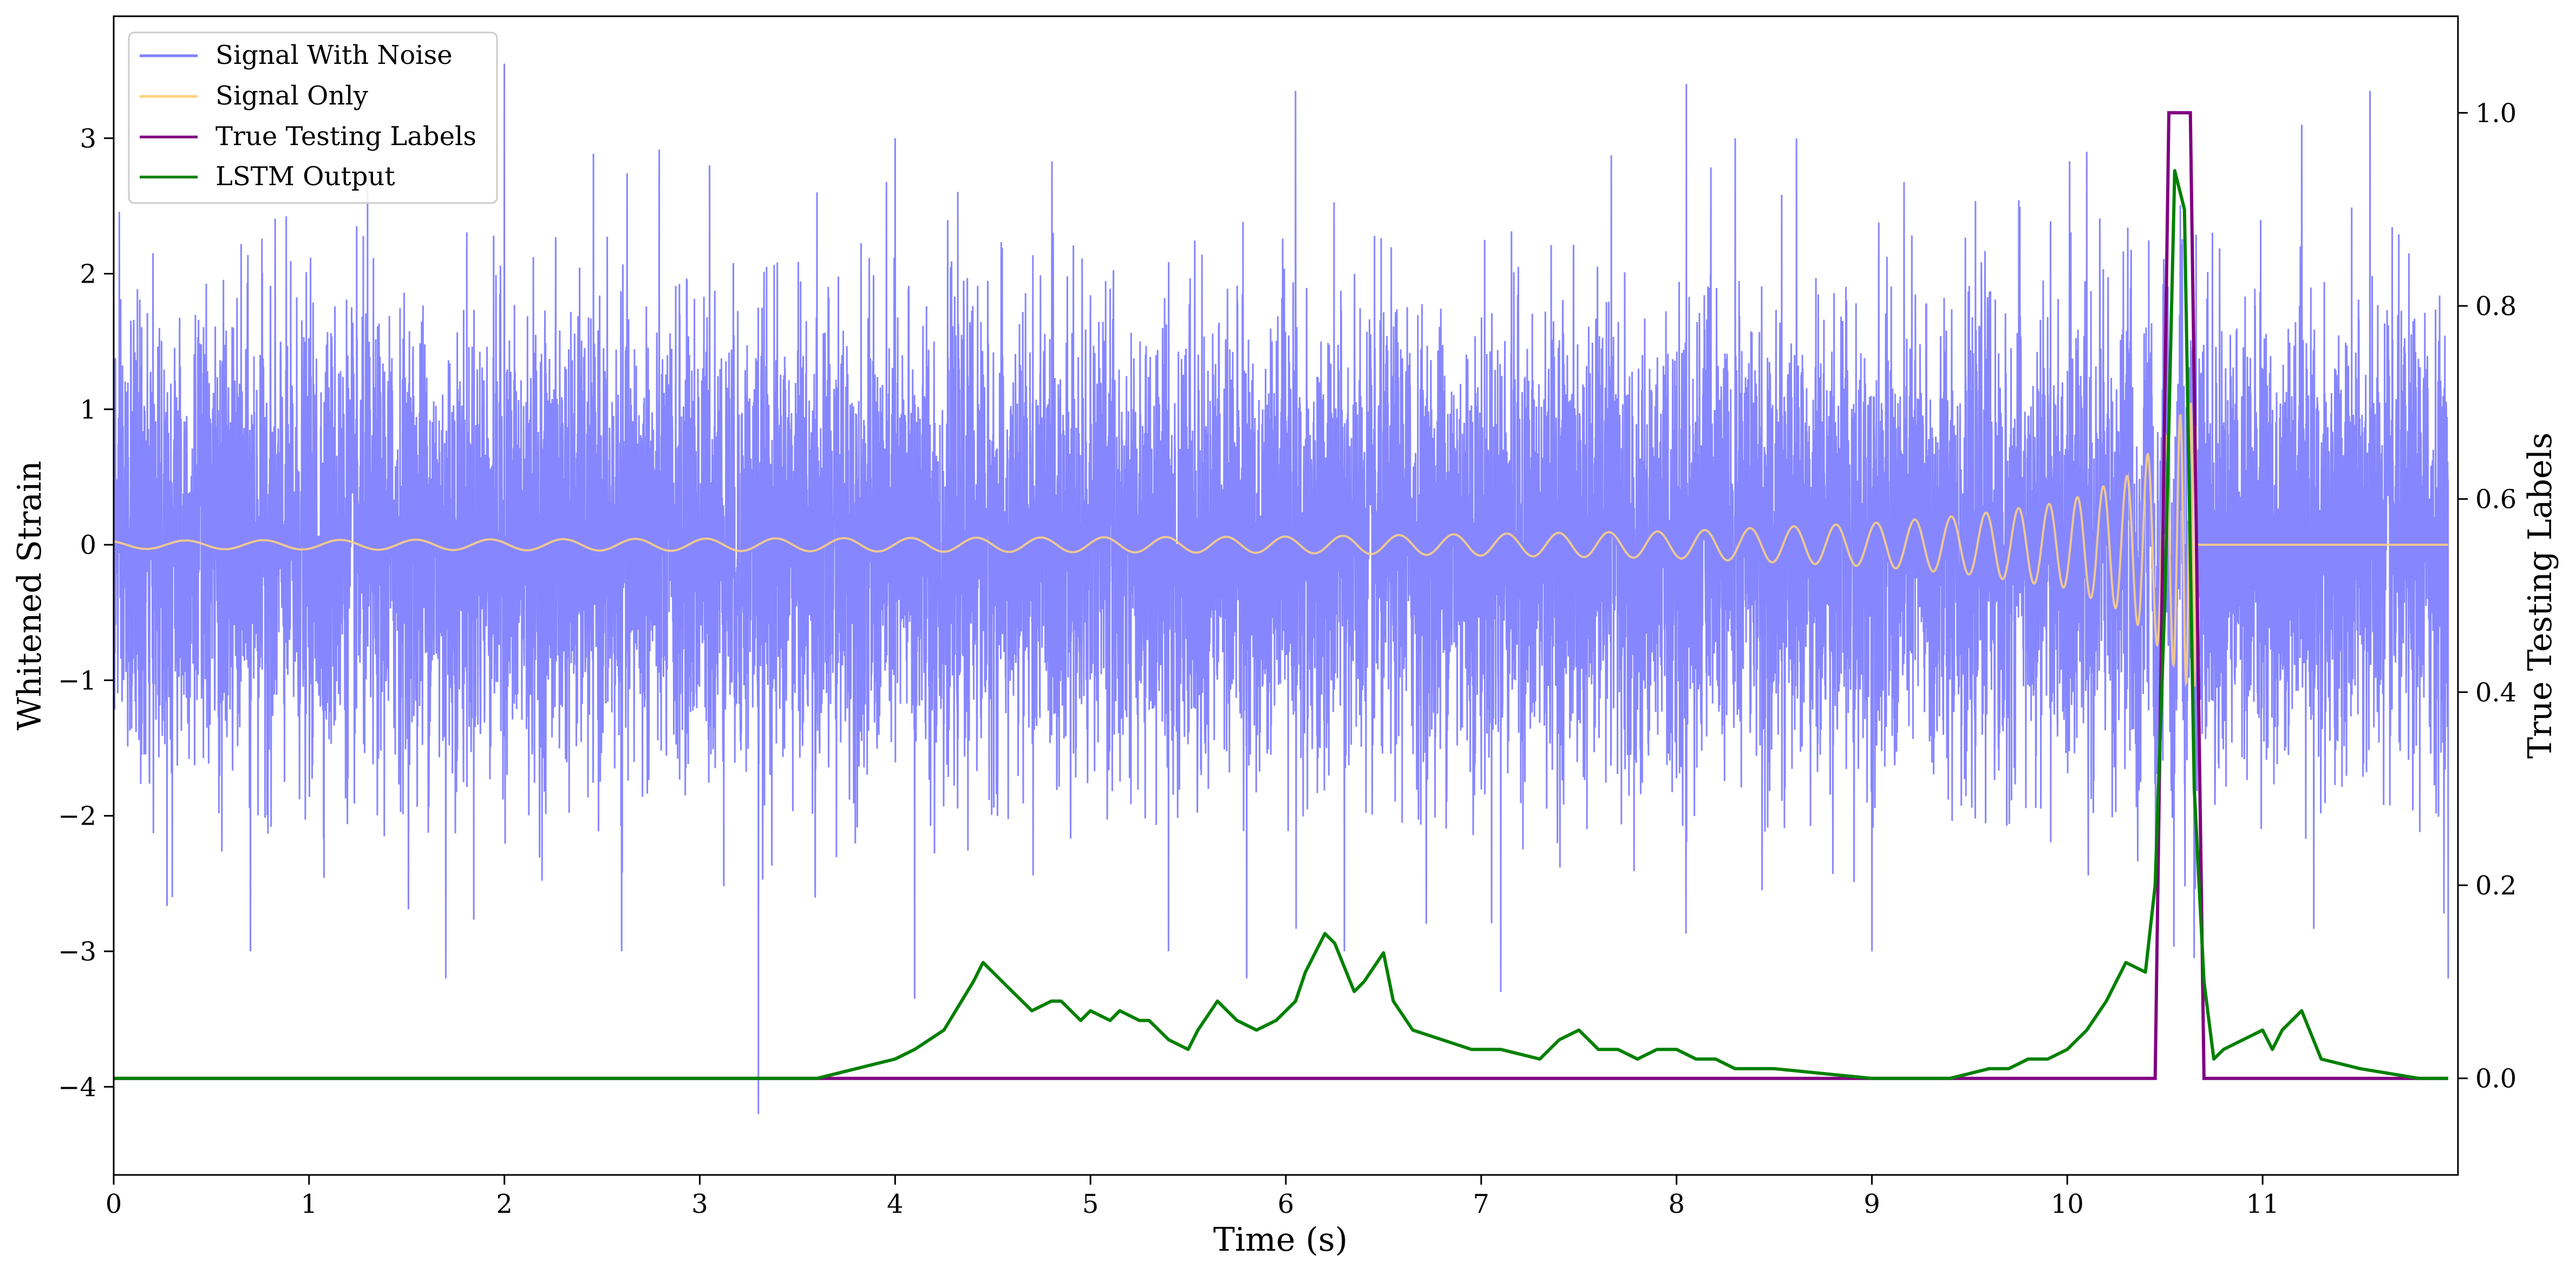  I want to click on left-y-tick-label: −4, so click(77, 1087).